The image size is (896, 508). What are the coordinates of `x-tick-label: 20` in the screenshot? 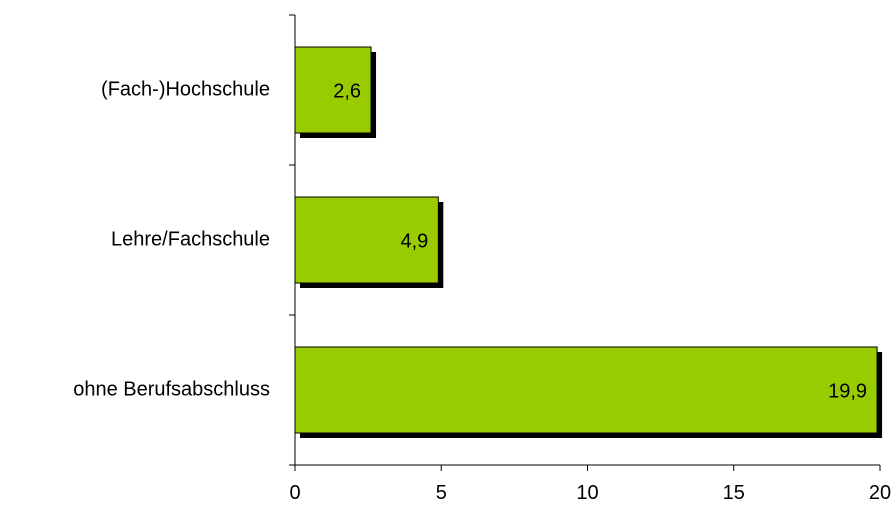 It's located at (880, 493).